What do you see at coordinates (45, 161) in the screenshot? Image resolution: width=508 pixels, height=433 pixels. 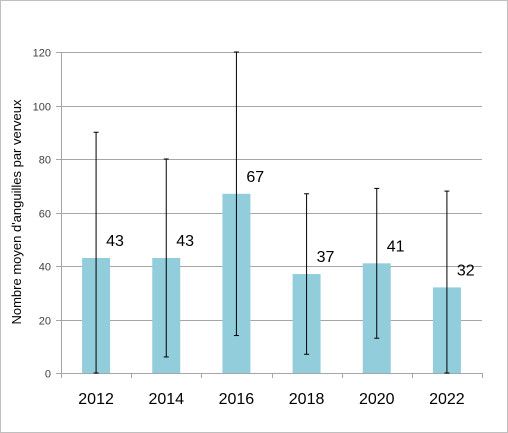 I see `y-tick-label: 80` at bounding box center [45, 161].